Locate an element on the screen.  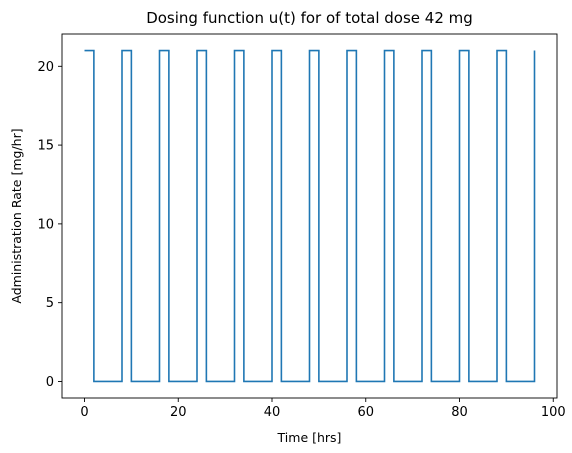
y-tick-label: 10 is located at coordinates (45, 224).